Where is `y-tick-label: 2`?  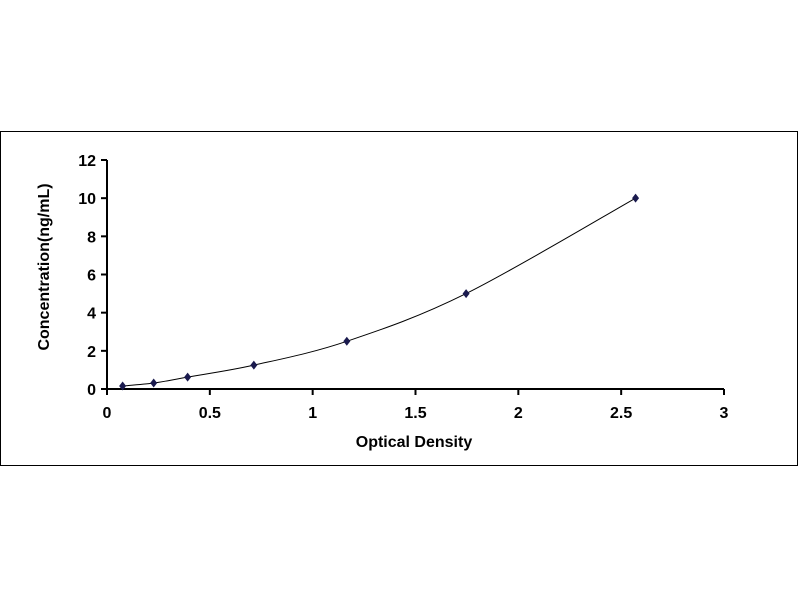
y-tick-label: 2 is located at coordinates (91, 352).